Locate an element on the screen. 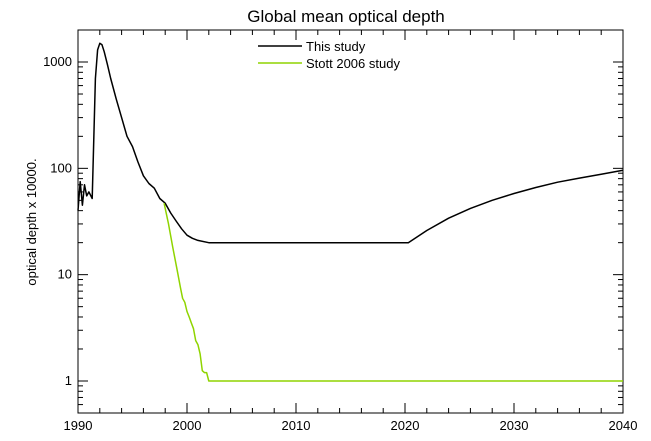 Image resolution: width=651 pixels, height=441 pixels. legend-label-stott: Stott 2006 study is located at coordinates (353, 63).